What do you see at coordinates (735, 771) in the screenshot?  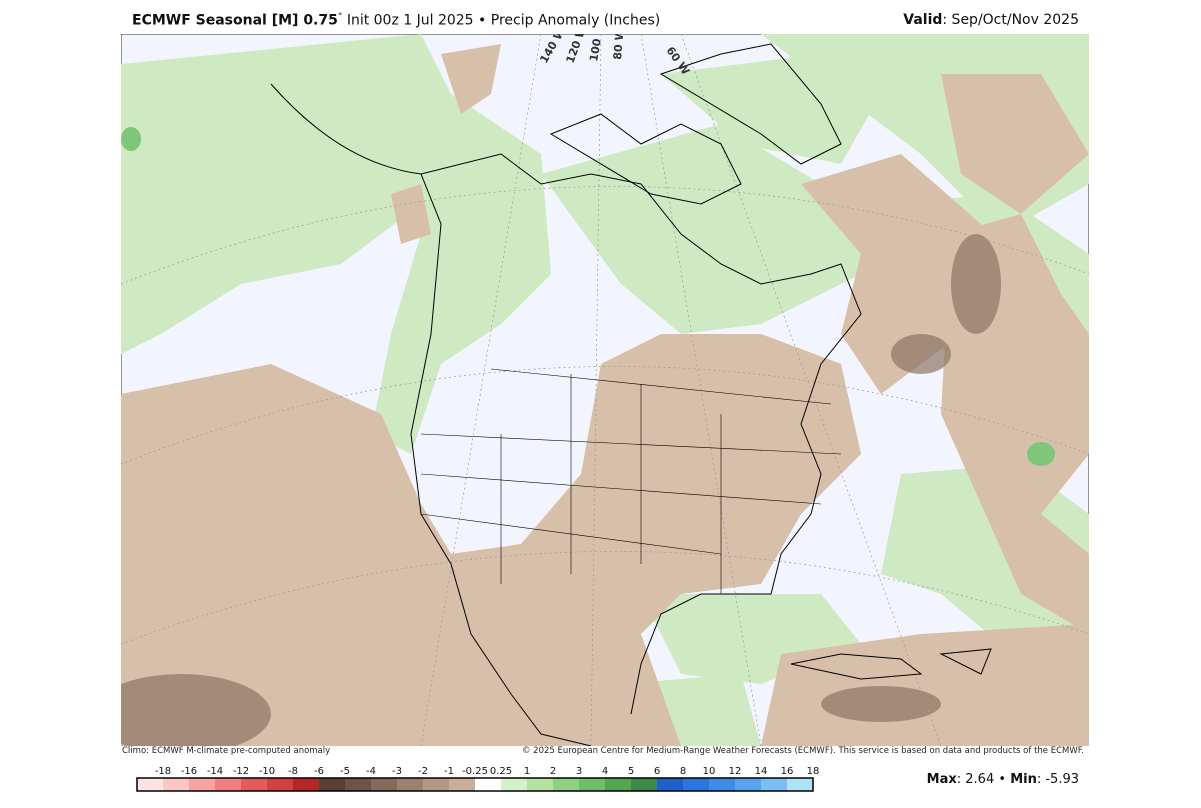 I see `colorbar-label: 12` at bounding box center [735, 771].